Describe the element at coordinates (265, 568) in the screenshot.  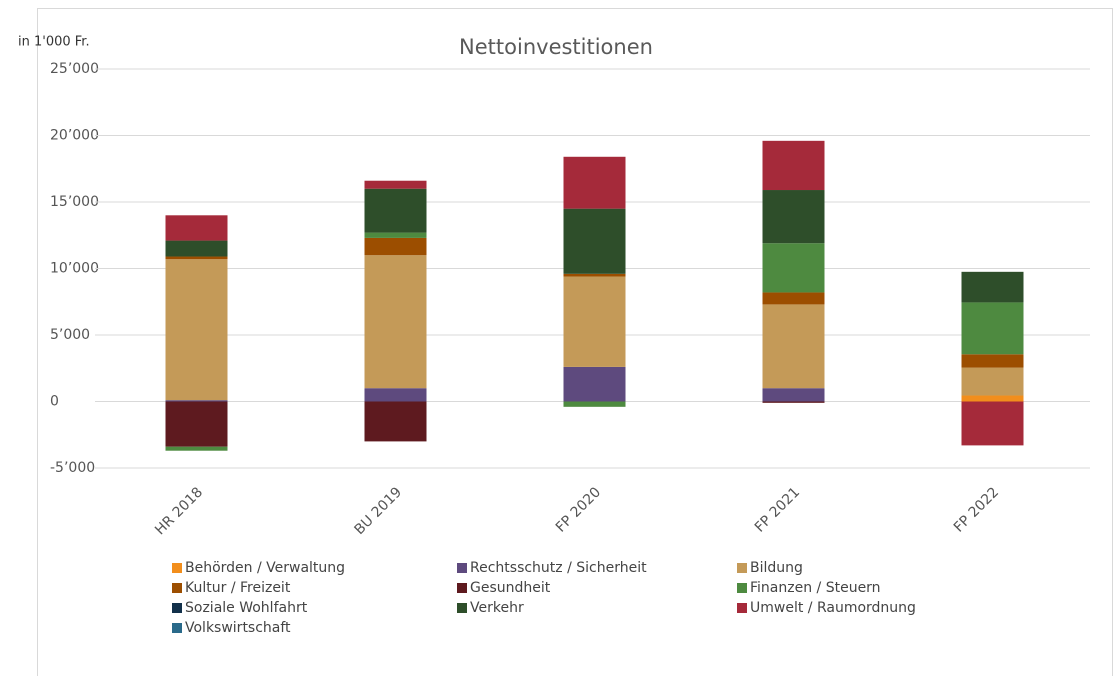
I see `legend-label: Behörden / Verwaltung` at that location.